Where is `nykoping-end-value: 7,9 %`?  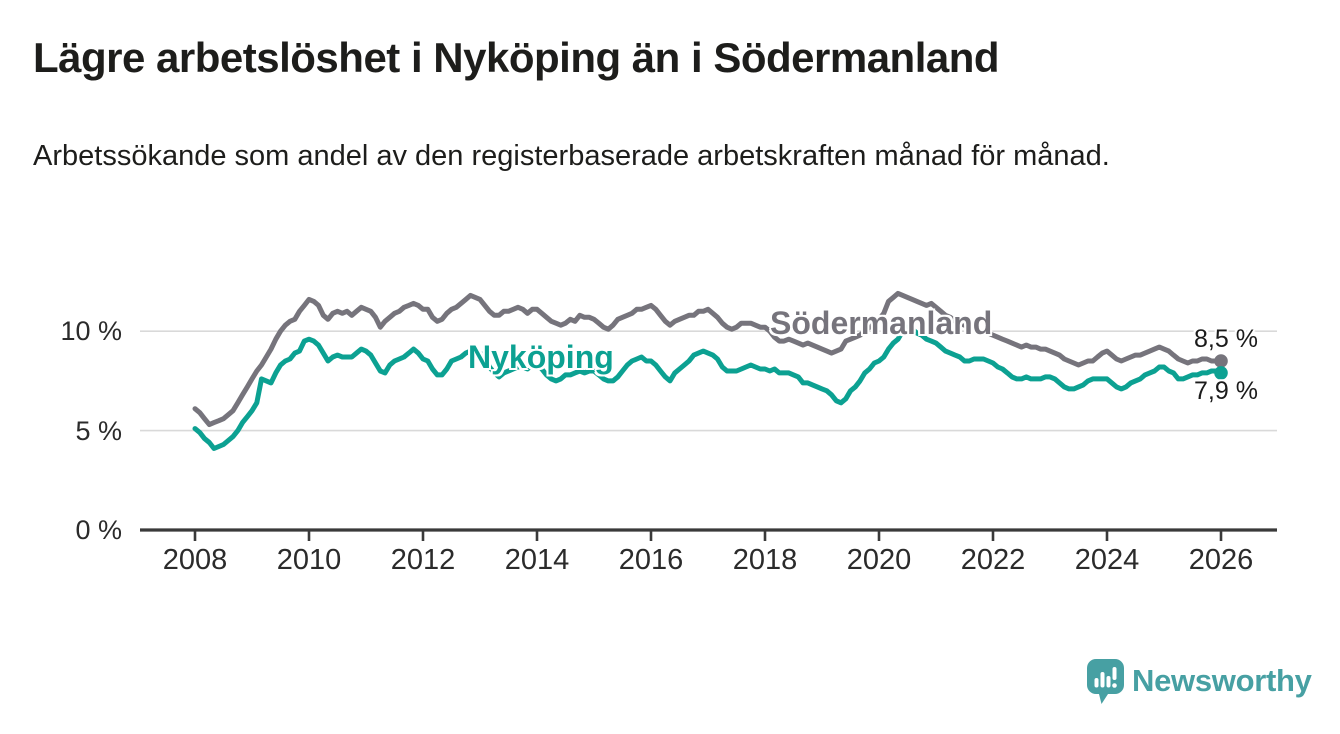
nykoping-end-value: 7,9 % is located at coordinates (1226, 391).